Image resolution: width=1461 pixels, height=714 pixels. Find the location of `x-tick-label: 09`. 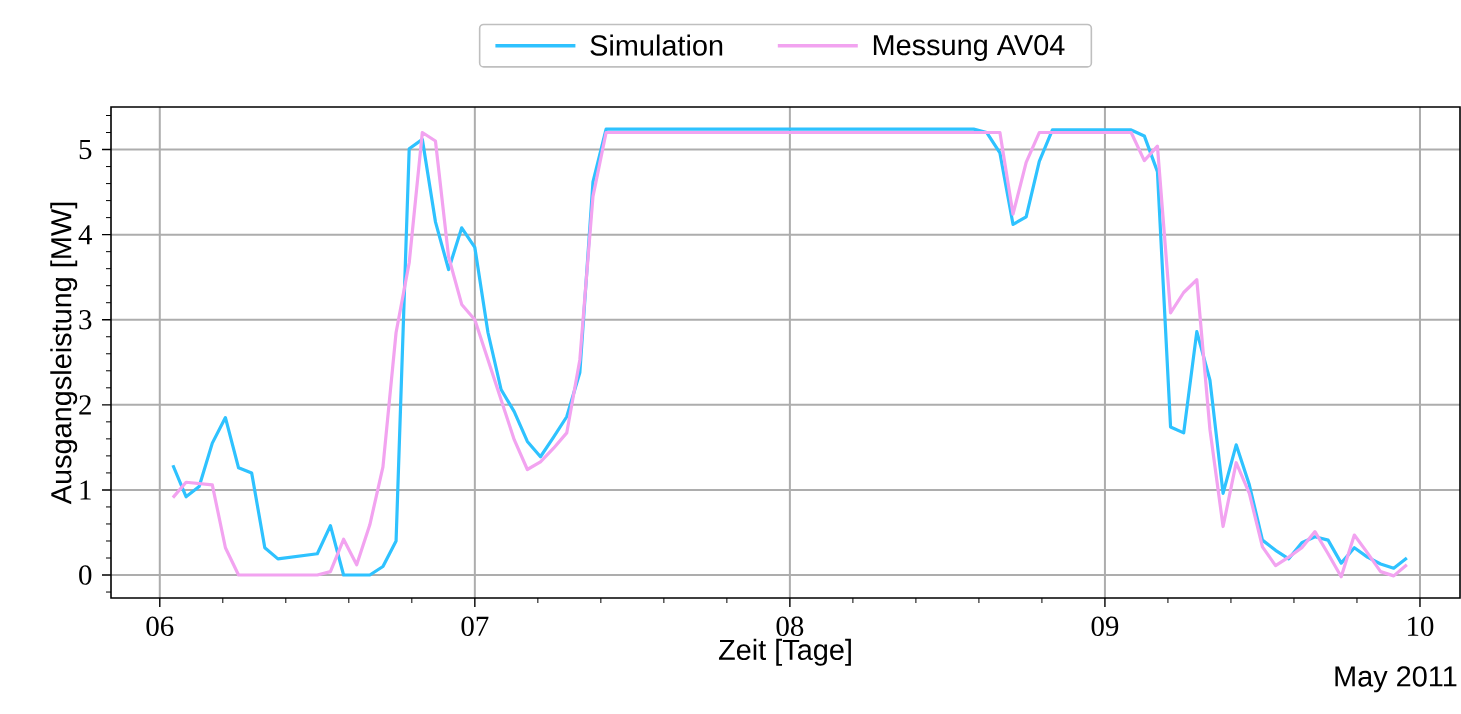

x-tick-label: 09 is located at coordinates (1105, 626).